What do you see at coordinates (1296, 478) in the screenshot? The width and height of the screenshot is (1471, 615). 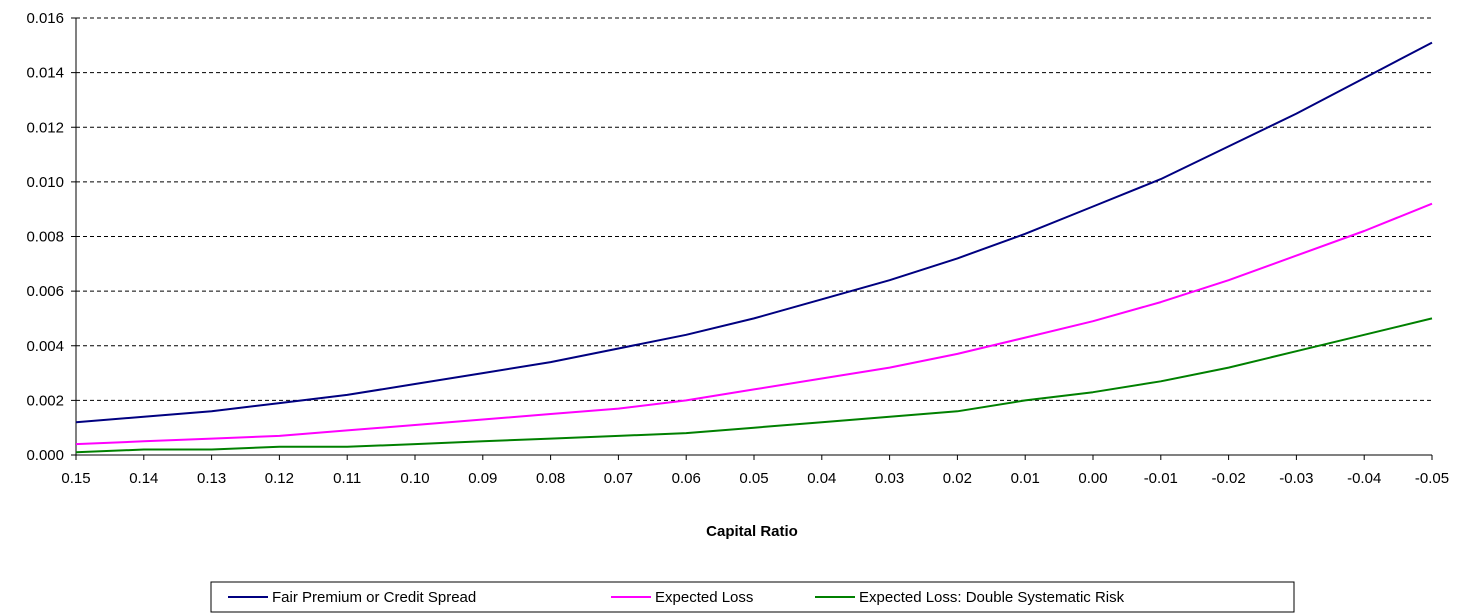 I see `x-tick-label: -0.03` at bounding box center [1296, 478].